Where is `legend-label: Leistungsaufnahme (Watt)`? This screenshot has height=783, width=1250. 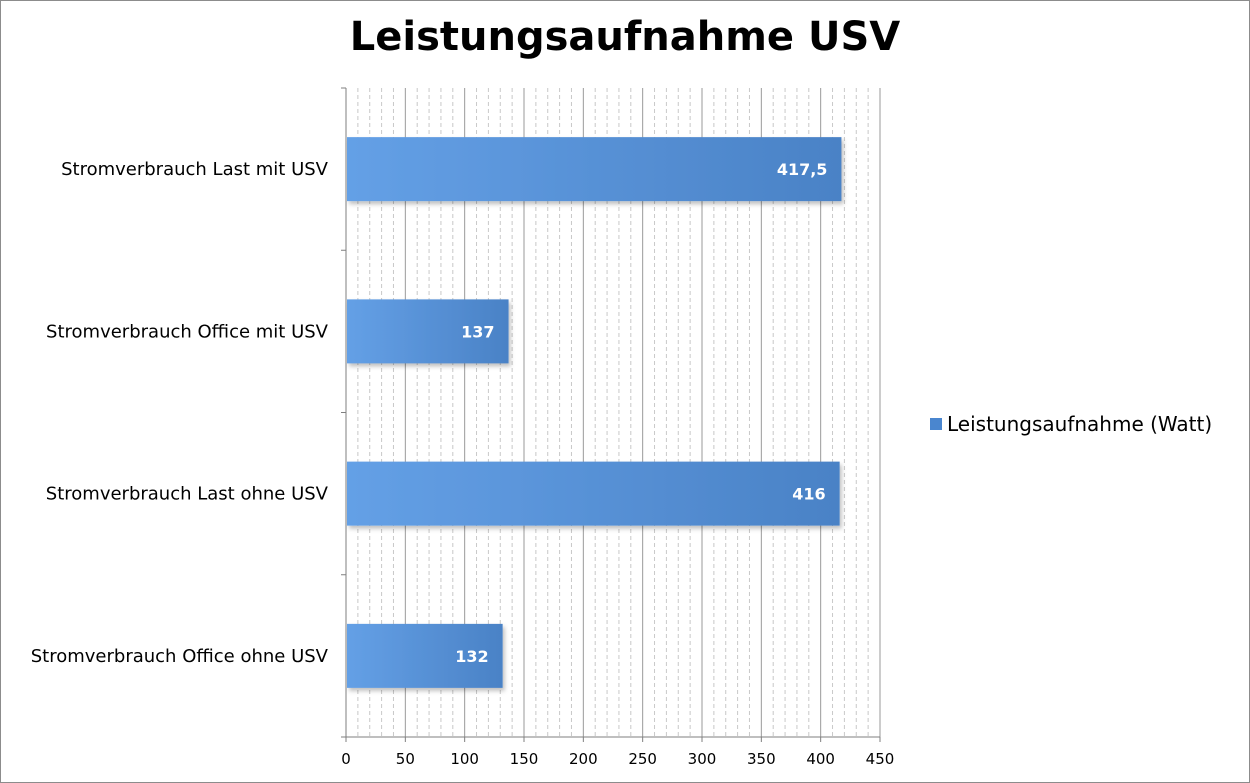 legend-label: Leistungsaufnahme (Watt) is located at coordinates (1080, 424).